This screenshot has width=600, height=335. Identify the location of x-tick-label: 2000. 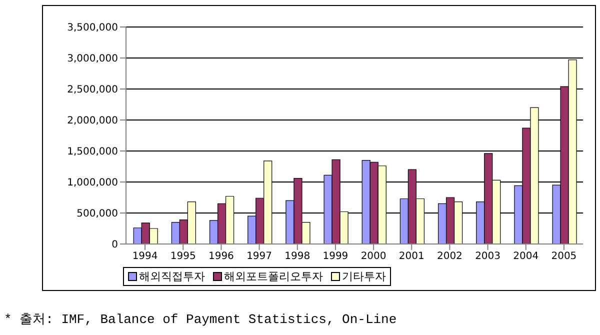
(373, 256).